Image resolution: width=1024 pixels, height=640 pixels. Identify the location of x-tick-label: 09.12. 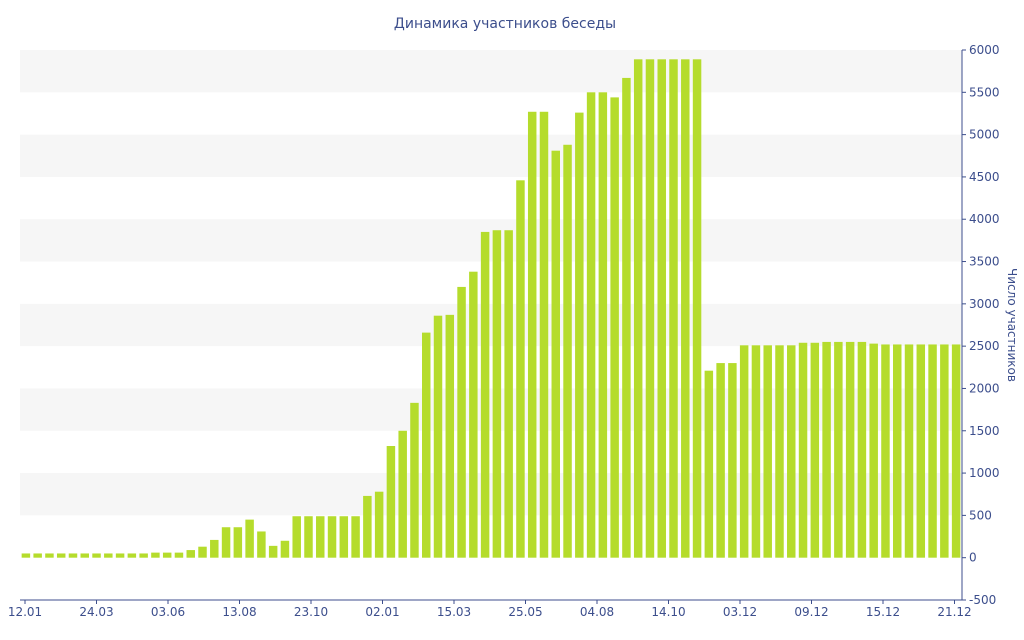
(811, 612).